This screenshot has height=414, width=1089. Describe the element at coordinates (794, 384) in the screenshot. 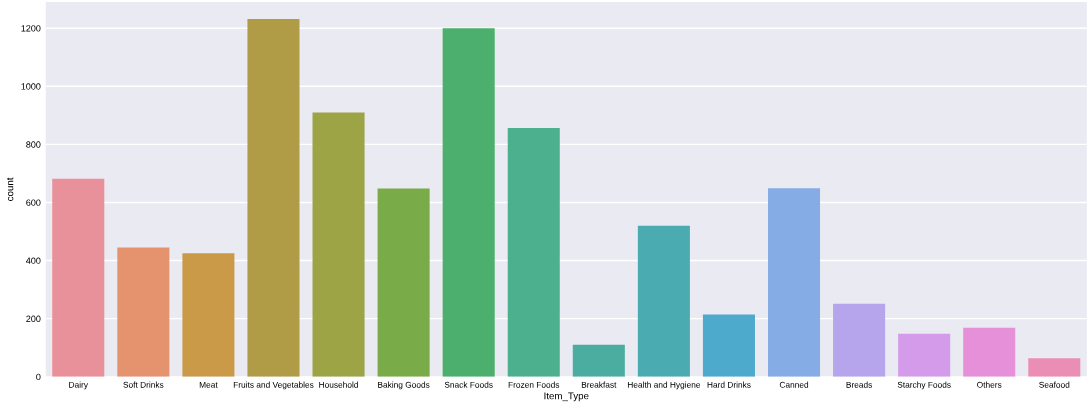

I see `x-tick-label: Canned` at that location.